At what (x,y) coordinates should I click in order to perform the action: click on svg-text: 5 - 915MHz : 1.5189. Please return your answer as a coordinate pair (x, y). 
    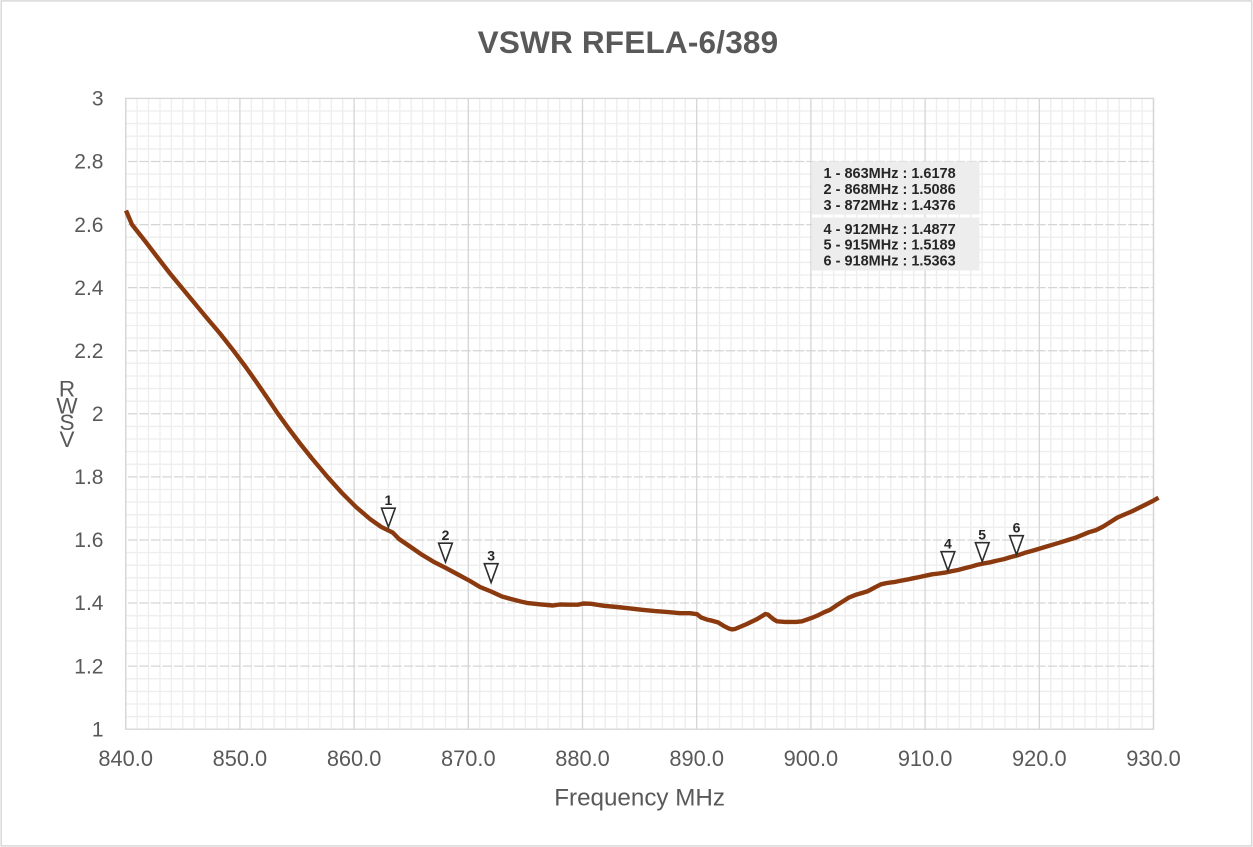
    Looking at the image, I should click on (890, 246).